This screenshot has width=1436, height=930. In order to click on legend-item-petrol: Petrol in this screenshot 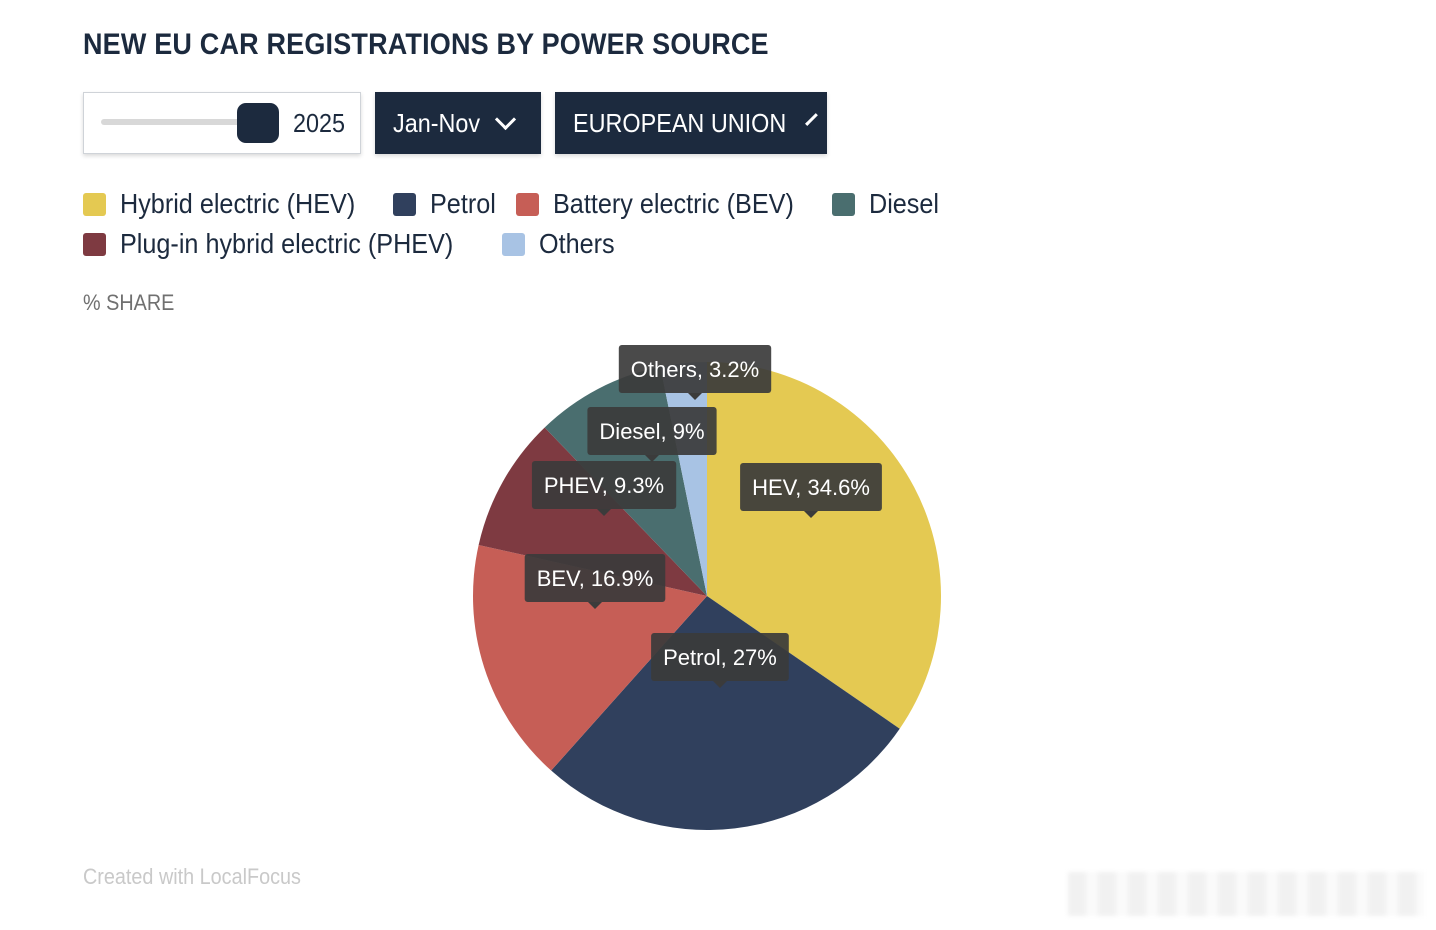, I will do `click(445, 204)`.